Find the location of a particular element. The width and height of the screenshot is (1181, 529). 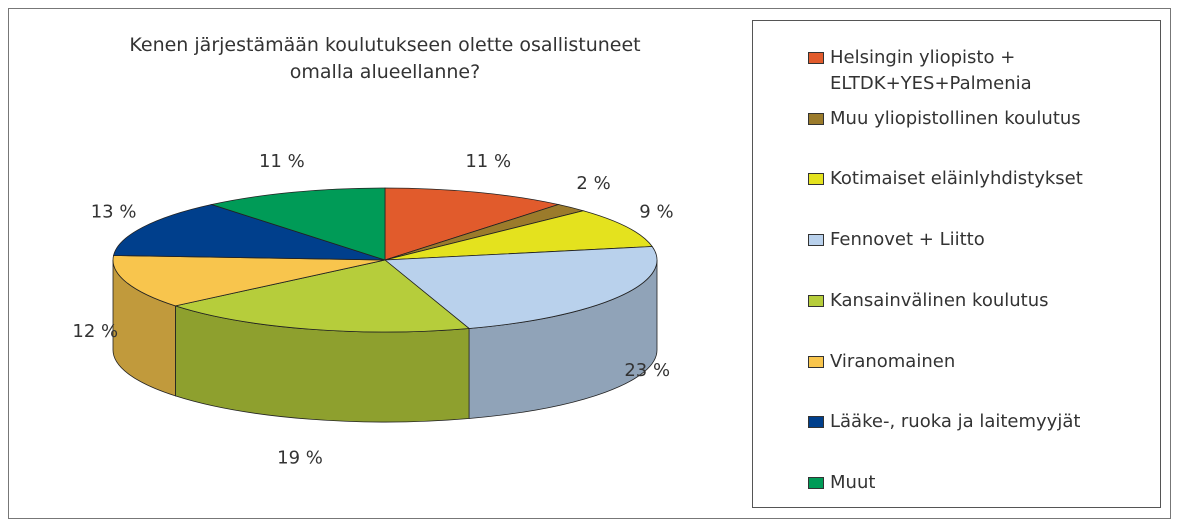

legend-item: Kansainvälinen koulutus is located at coordinates (928, 301).